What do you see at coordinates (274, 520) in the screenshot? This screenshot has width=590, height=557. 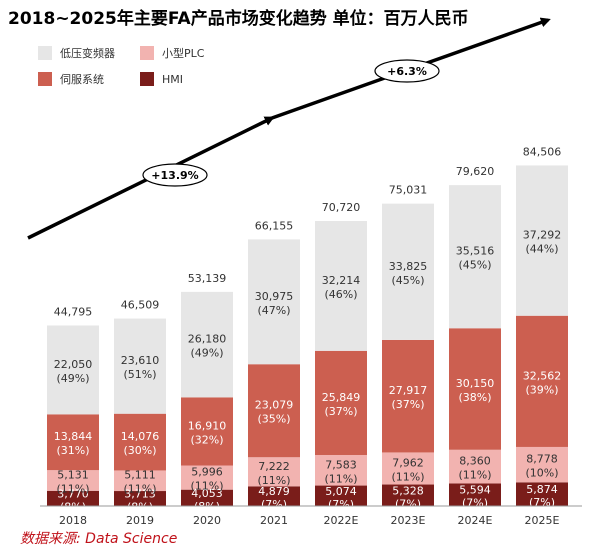 I see `x-tick-2021: 2021` at bounding box center [274, 520].